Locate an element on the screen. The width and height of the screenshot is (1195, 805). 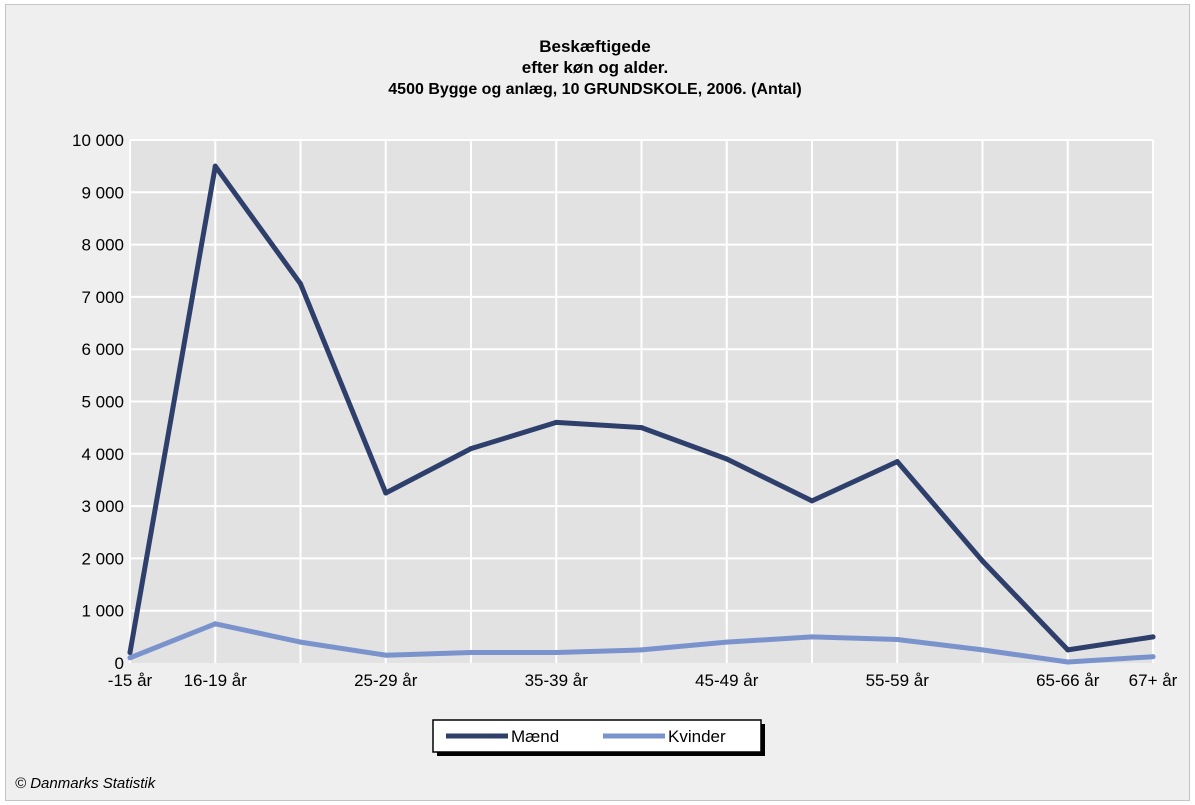
y-tick-label: 9 000 is located at coordinates (102, 192).